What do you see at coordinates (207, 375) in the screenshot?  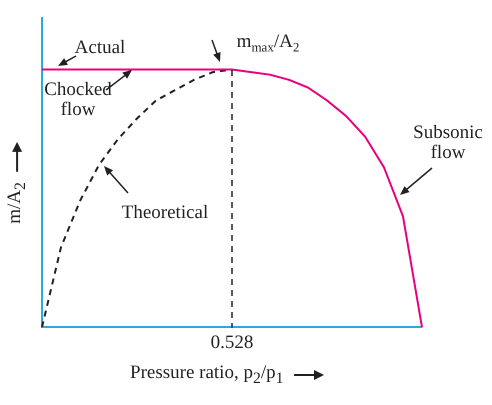 I see `x-axis-title: Pressure ratio, p$_{2}$/p$_{1}$` at bounding box center [207, 375].